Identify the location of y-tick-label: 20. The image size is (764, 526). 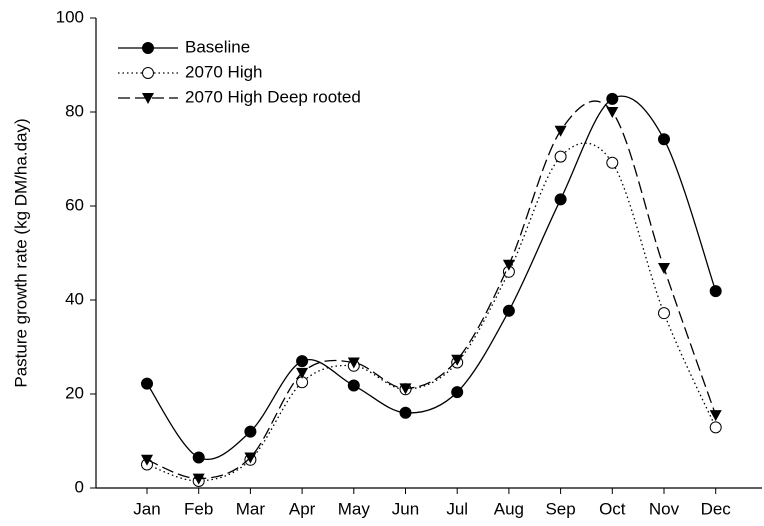
(74, 392).